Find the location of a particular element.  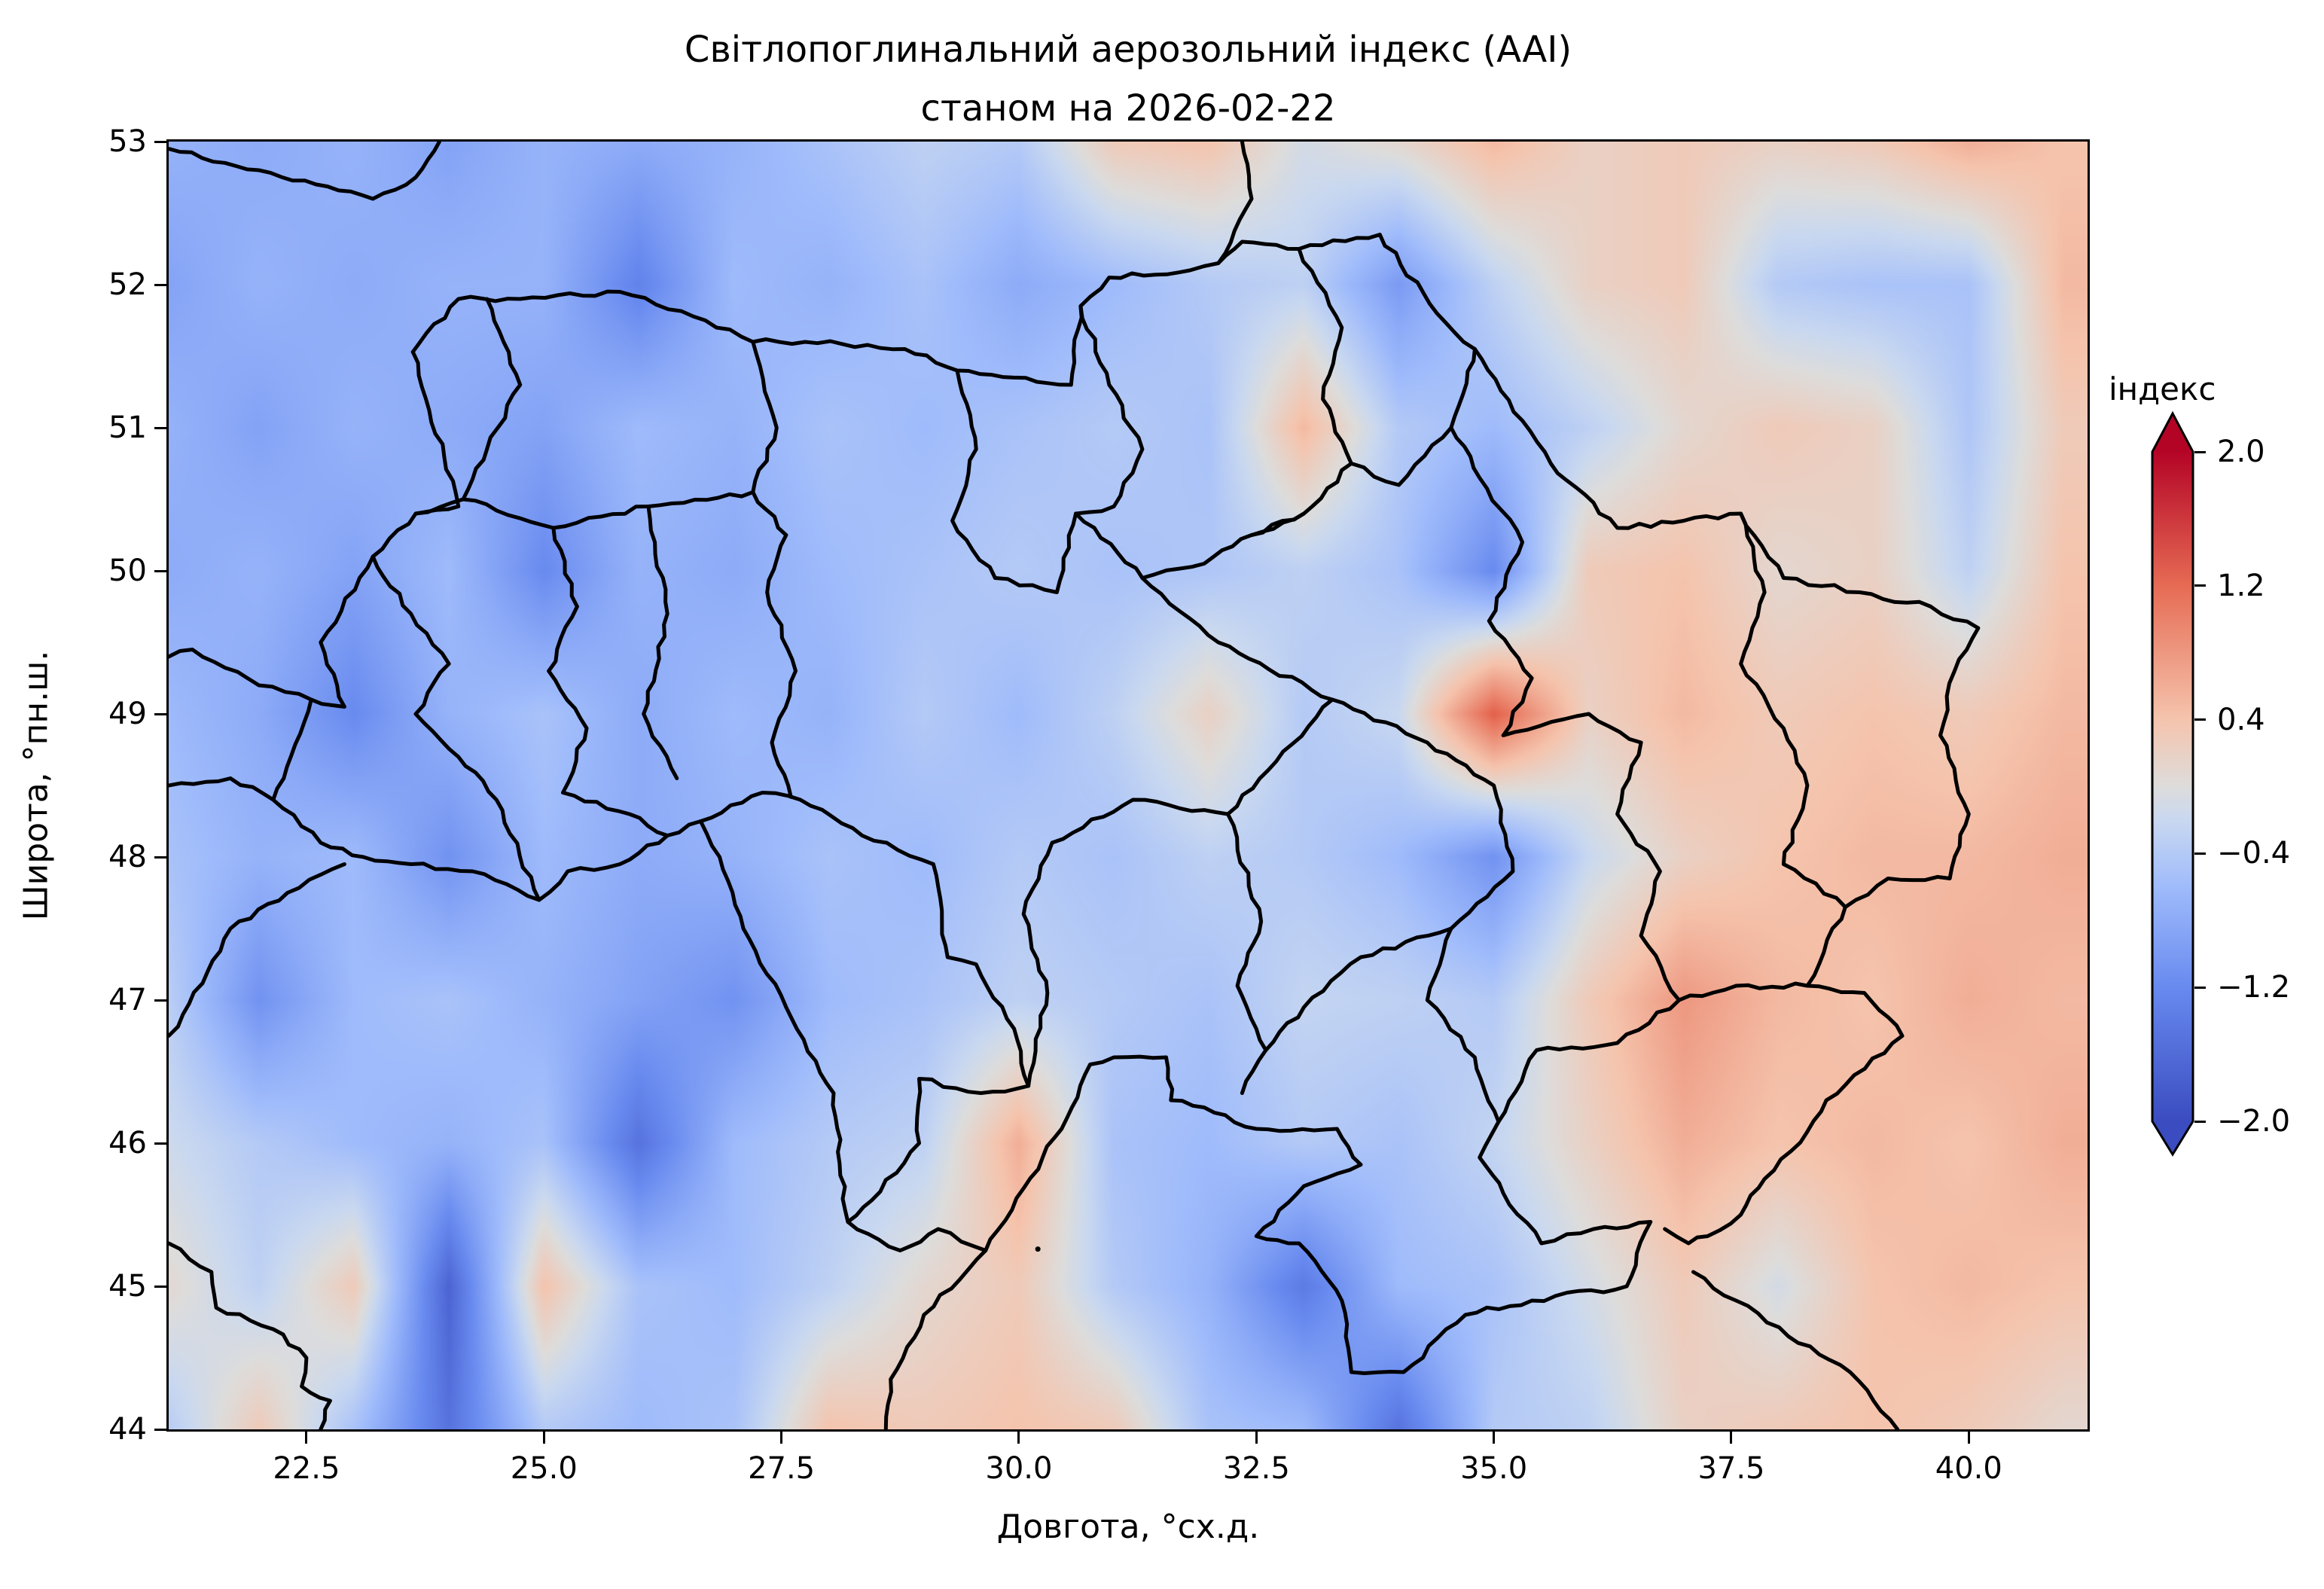

chart-title-line2: станом на 2026-02-22 is located at coordinates (1128, 108).